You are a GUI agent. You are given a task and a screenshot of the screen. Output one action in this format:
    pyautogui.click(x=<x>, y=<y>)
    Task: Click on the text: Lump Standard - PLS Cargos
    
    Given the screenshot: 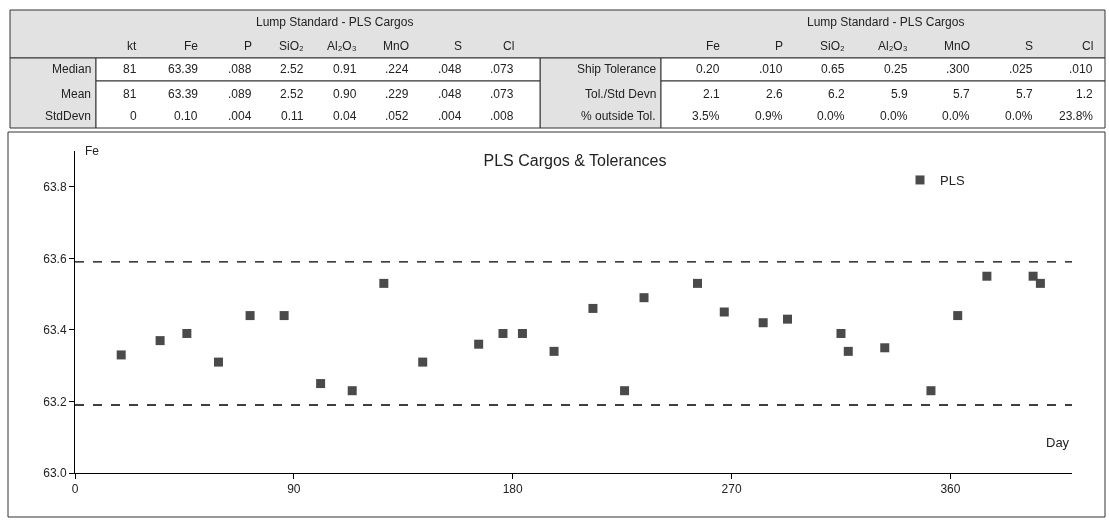 What is the action you would take?
    pyautogui.click(x=886, y=22)
    